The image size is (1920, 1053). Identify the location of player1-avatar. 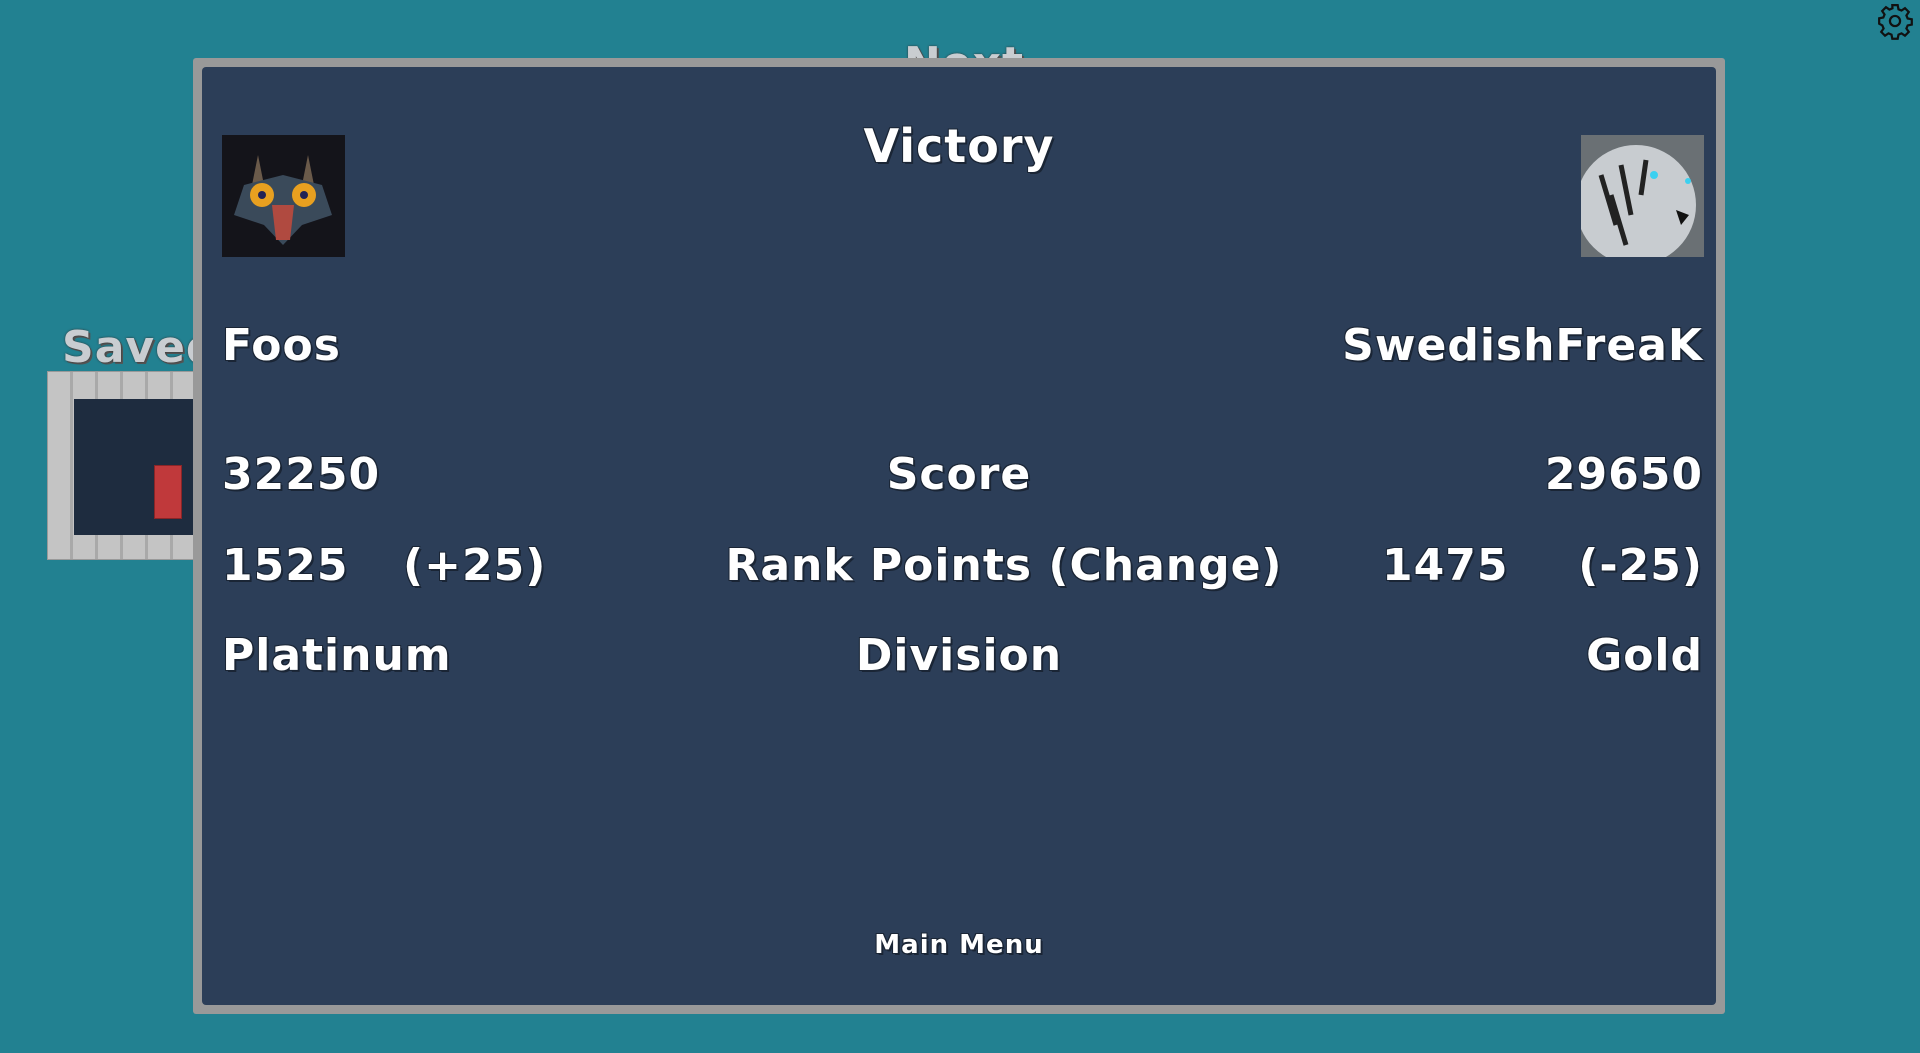
(283, 196).